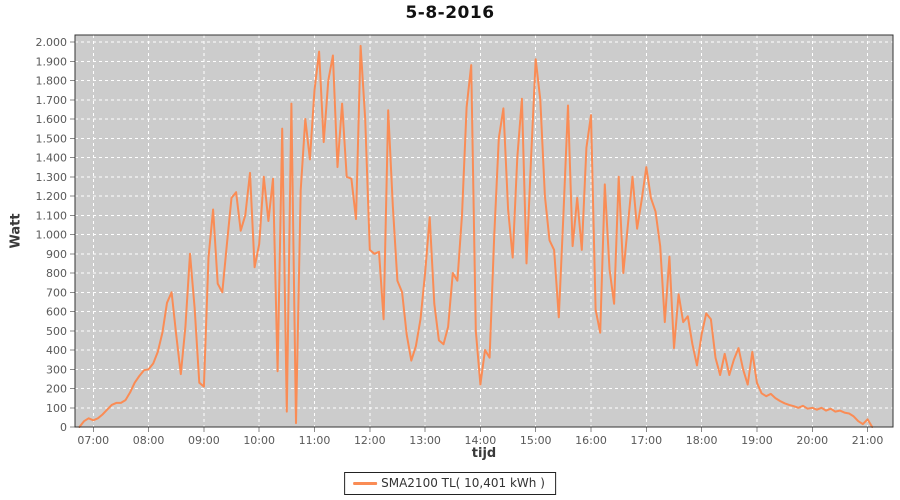  Describe the element at coordinates (52, 100) in the screenshot. I see `y-tick-label: 1.700` at that location.